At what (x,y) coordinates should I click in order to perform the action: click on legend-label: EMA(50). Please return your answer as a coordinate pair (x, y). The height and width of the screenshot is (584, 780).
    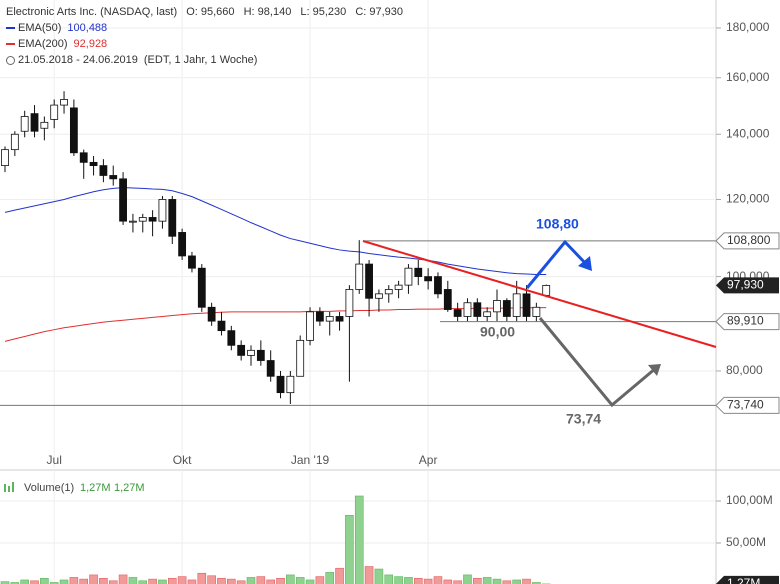
    Looking at the image, I should click on (40, 28).